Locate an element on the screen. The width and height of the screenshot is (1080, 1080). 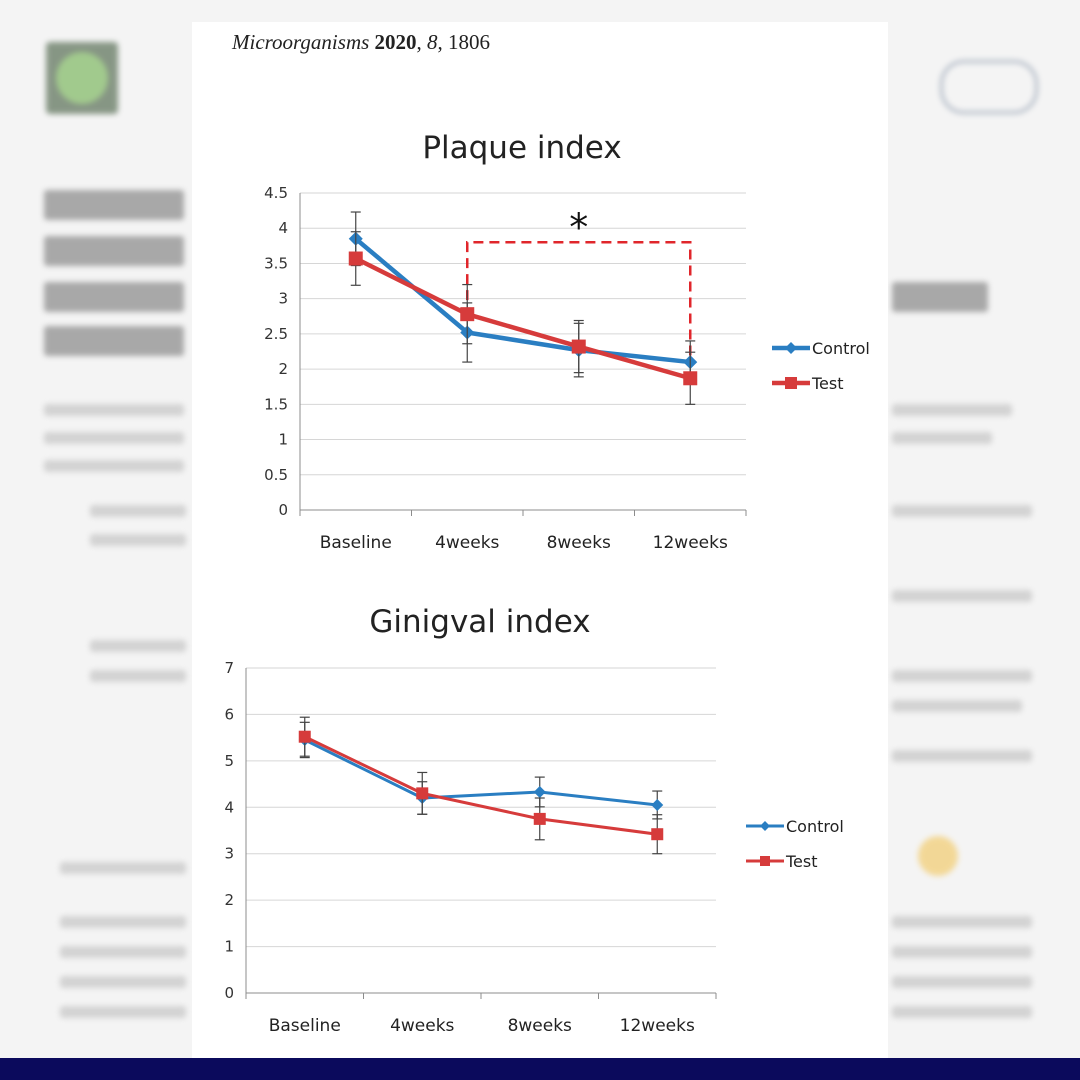
y-tick-label: 6 is located at coordinates (229, 714).